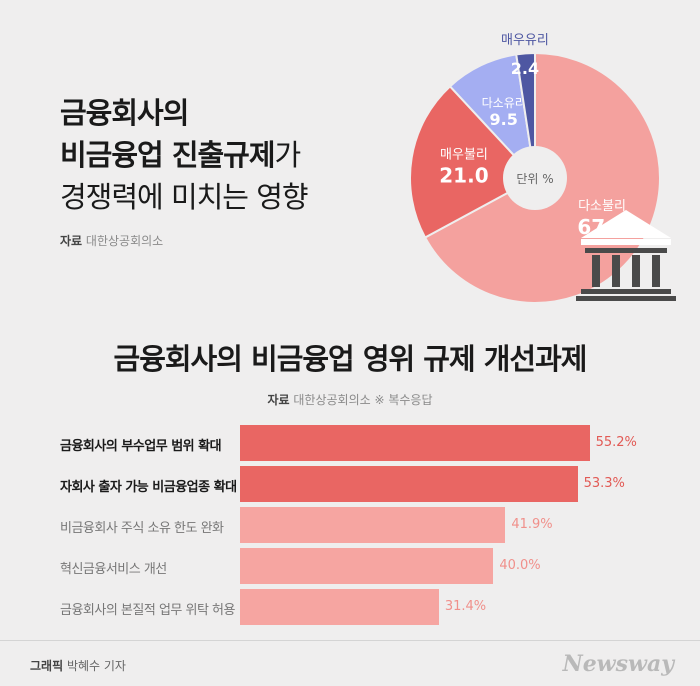 This screenshot has width=700, height=686. Describe the element at coordinates (604, 483) in the screenshot. I see `bar-value-label: 53.3%` at that location.